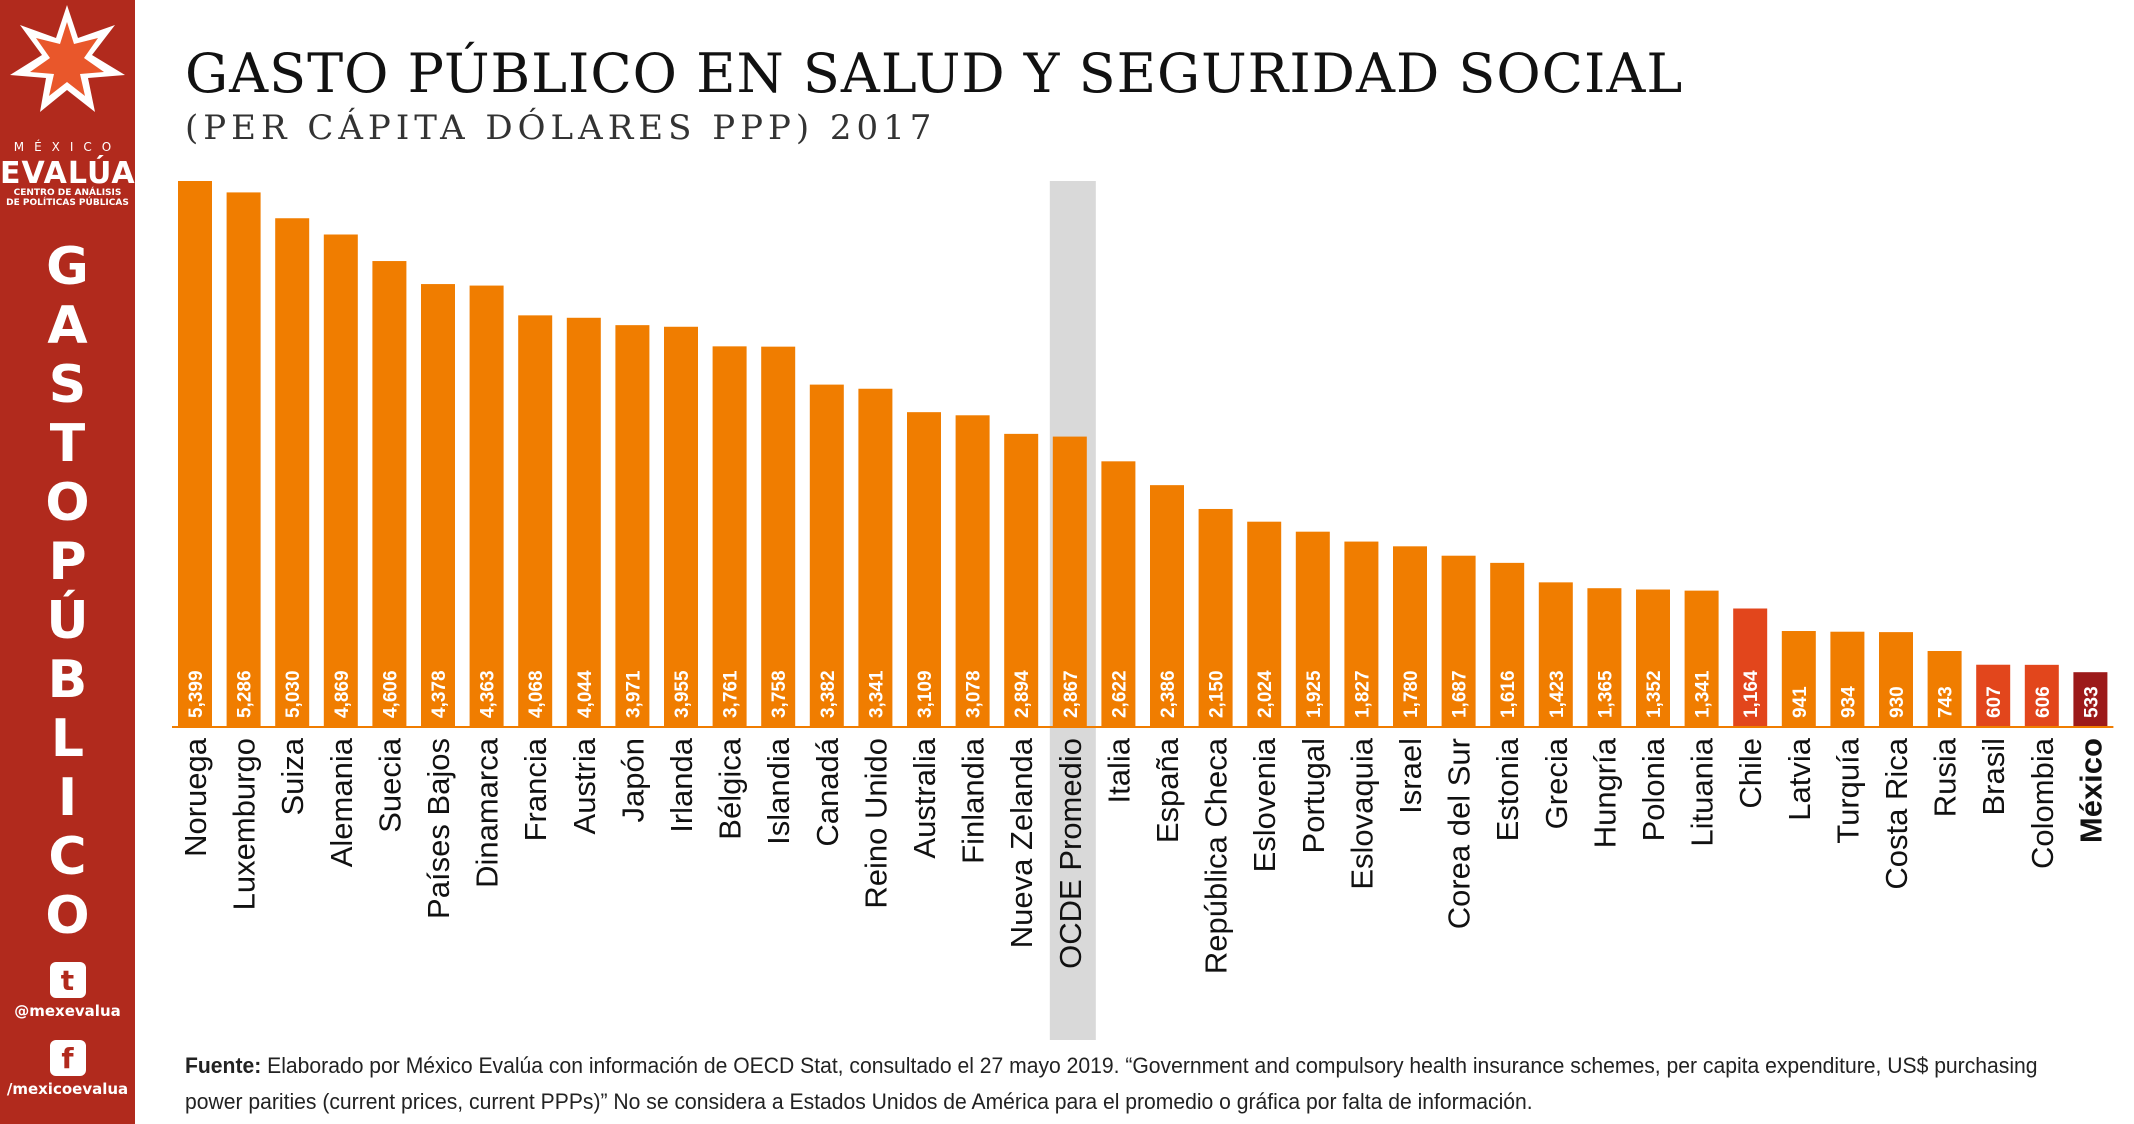  What do you see at coordinates (341, 802) in the screenshot?
I see `category-label: Alemania` at bounding box center [341, 802].